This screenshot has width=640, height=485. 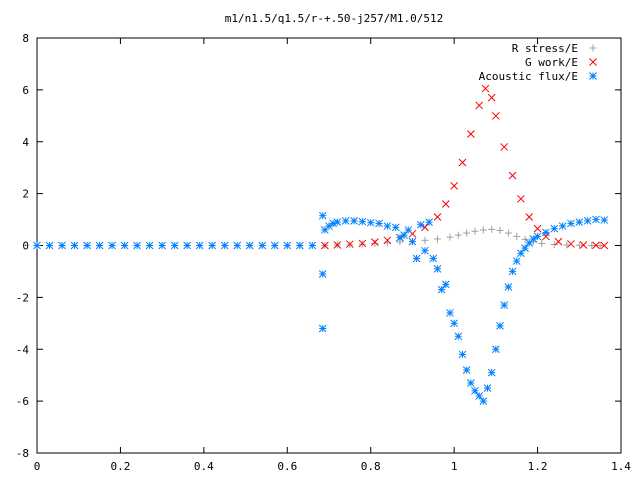 I want to click on x-tick-label: 0.2, so click(x=120, y=466).